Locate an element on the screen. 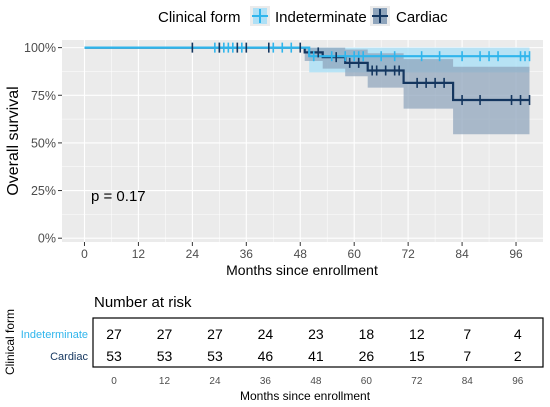 The image size is (550, 407). y-tick-label: 25% is located at coordinates (43, 191).